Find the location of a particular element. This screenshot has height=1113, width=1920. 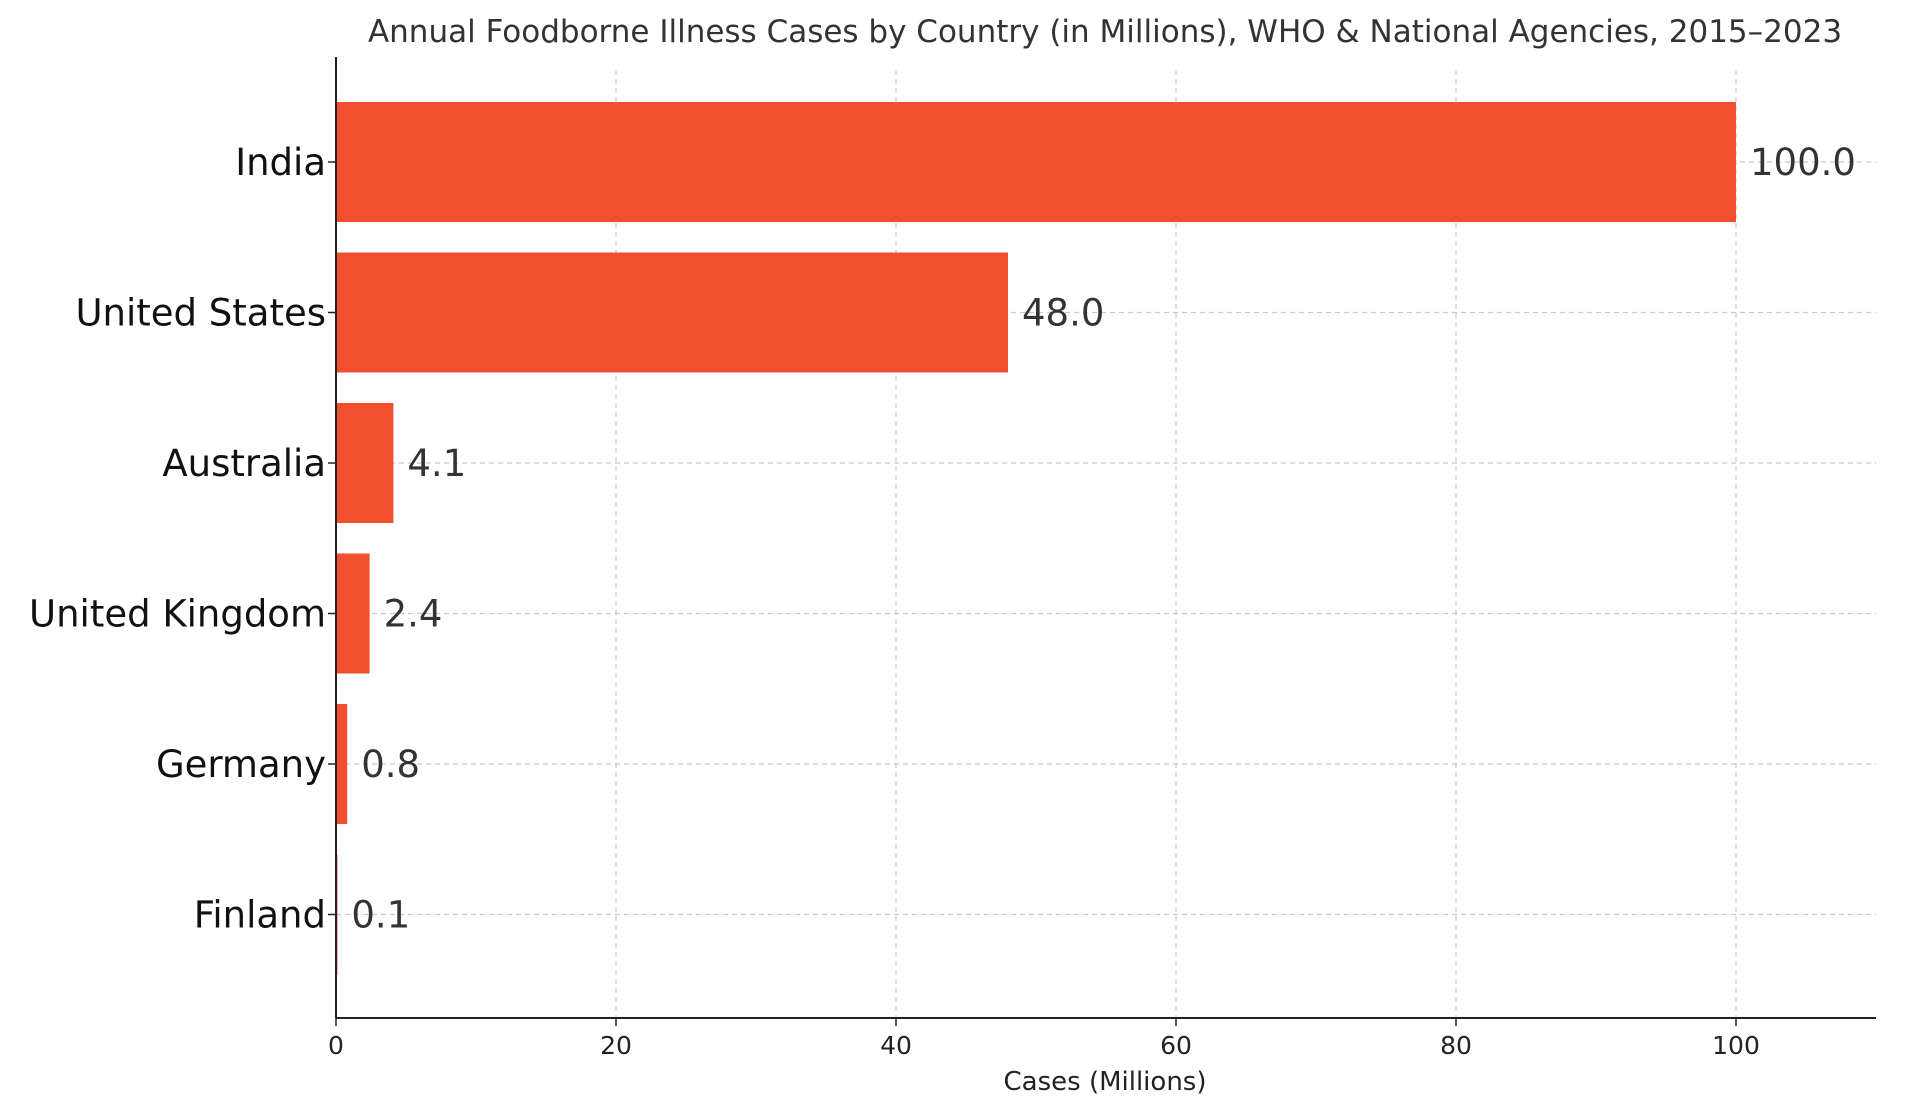

category-label: Australia is located at coordinates (244, 463).